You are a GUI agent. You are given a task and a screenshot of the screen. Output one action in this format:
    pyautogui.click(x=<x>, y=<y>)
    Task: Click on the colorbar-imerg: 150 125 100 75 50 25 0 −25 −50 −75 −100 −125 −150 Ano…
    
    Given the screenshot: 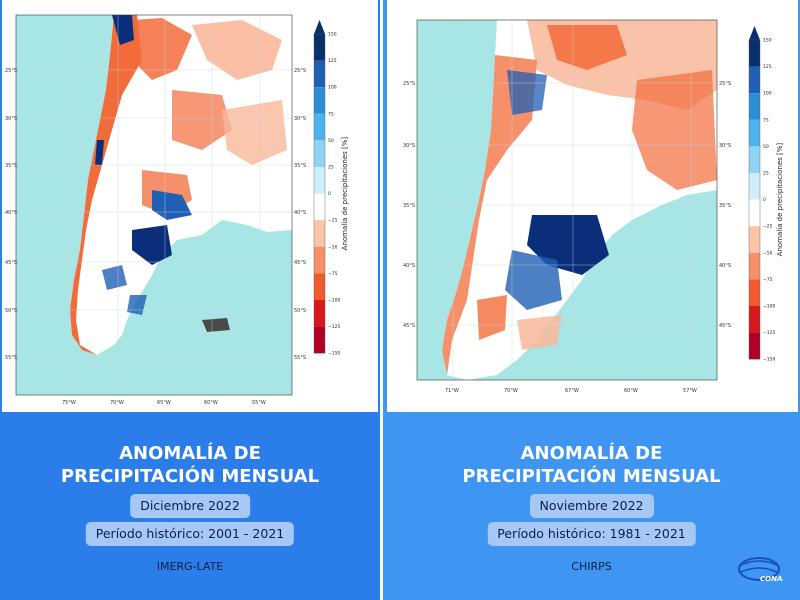 What is the action you would take?
    pyautogui.click(x=331, y=188)
    